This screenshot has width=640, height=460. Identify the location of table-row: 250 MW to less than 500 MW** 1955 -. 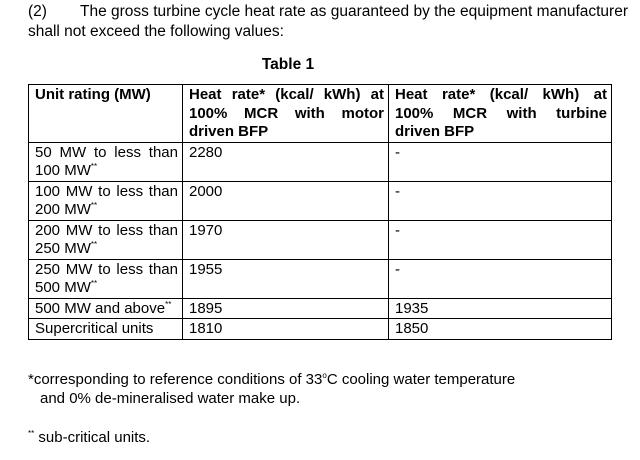
(320, 278).